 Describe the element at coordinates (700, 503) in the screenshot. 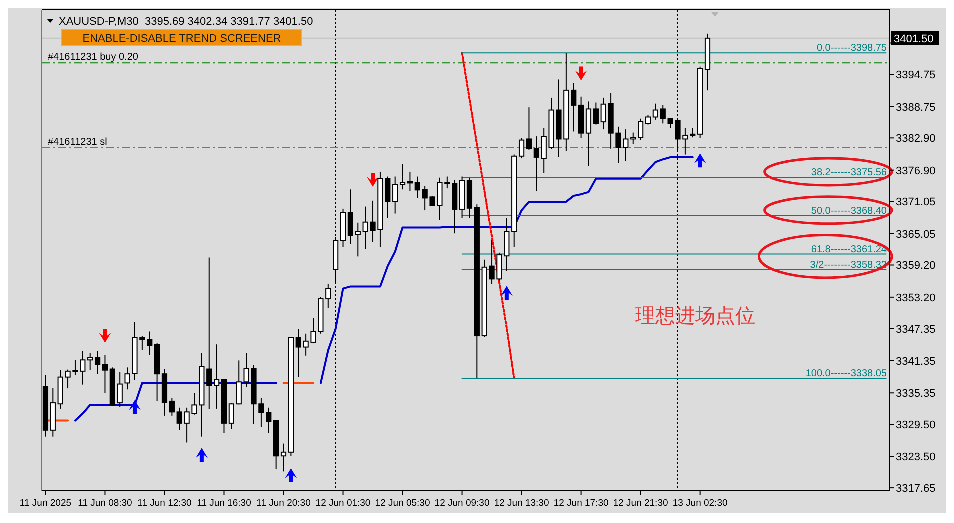

I see `x-tick-label: 13 Jun 02:30` at that location.